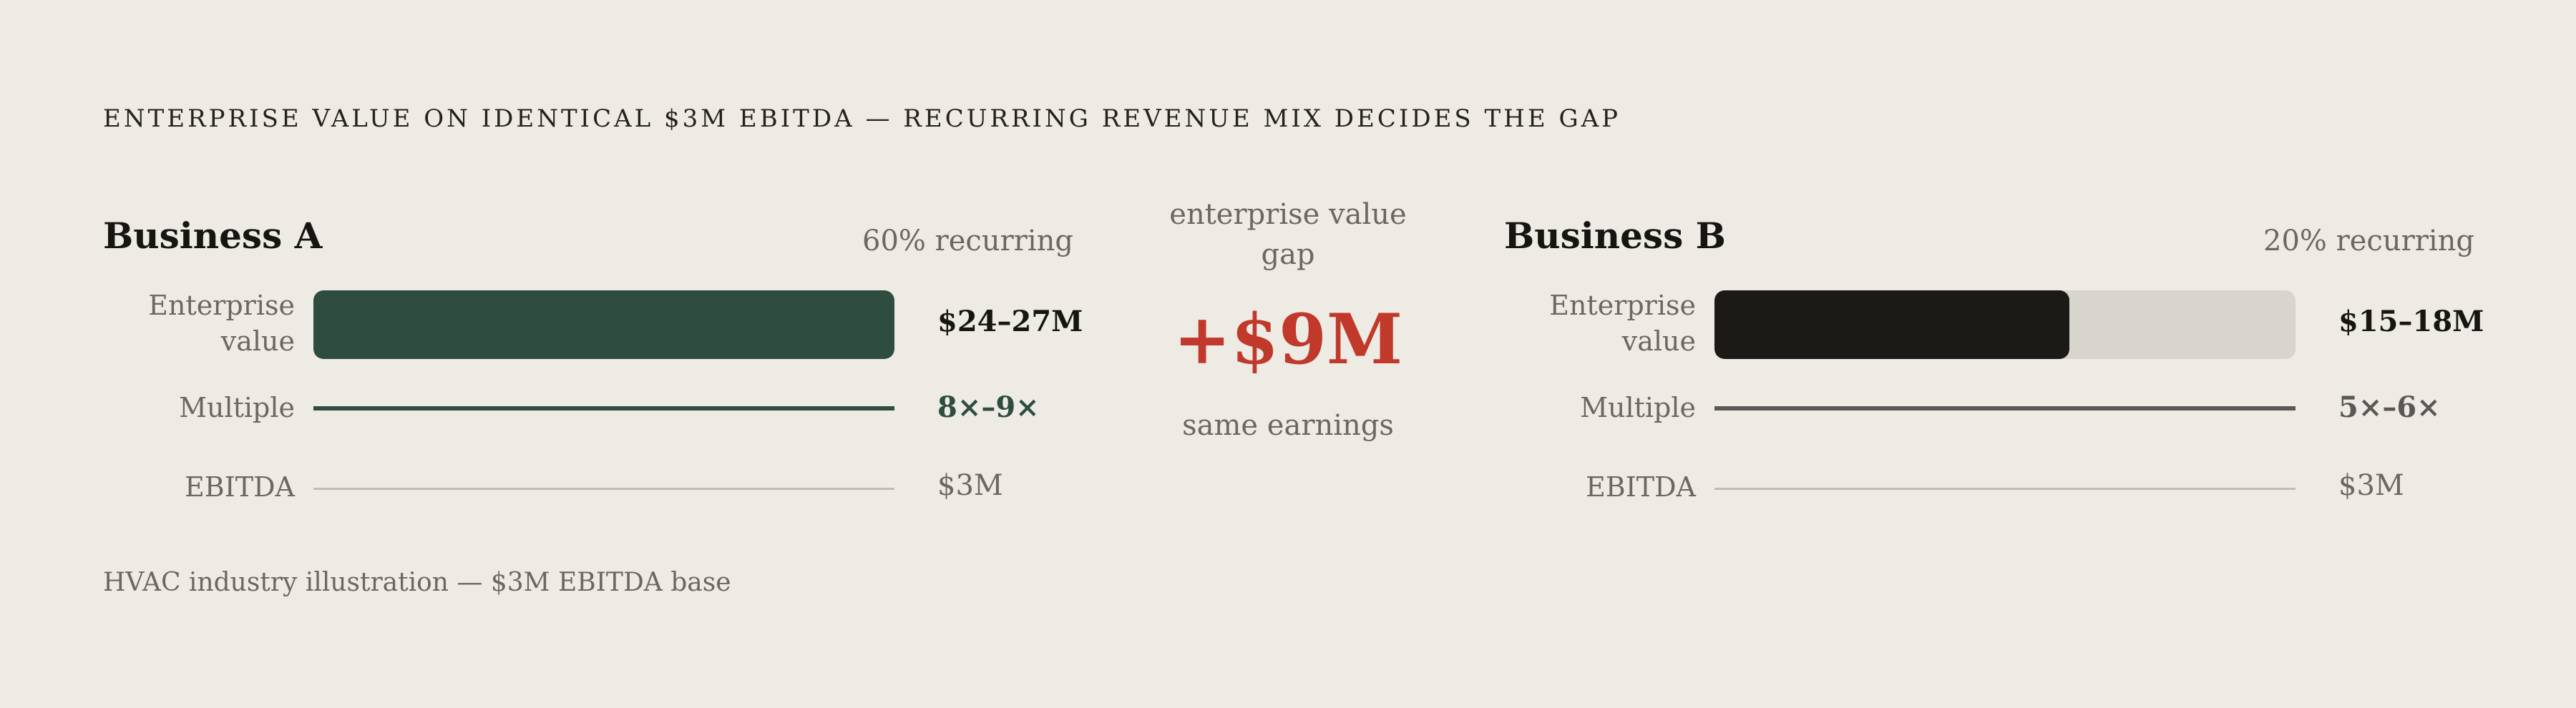 Image resolution: width=2576 pixels, height=708 pixels. I want to click on business-a-name: Business A, so click(213, 236).